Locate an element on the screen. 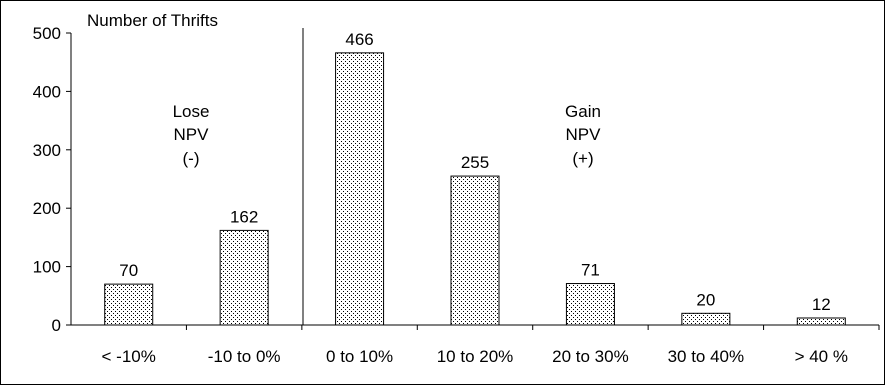 Image resolution: width=885 pixels, height=385 pixels. data-label: 466 is located at coordinates (359, 39).